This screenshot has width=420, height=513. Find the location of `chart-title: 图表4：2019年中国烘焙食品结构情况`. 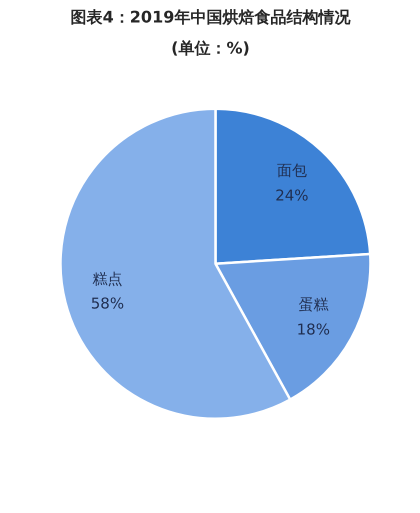

chart-title: 图表4：2019年中国烘焙食品结构情况 is located at coordinates (211, 17).